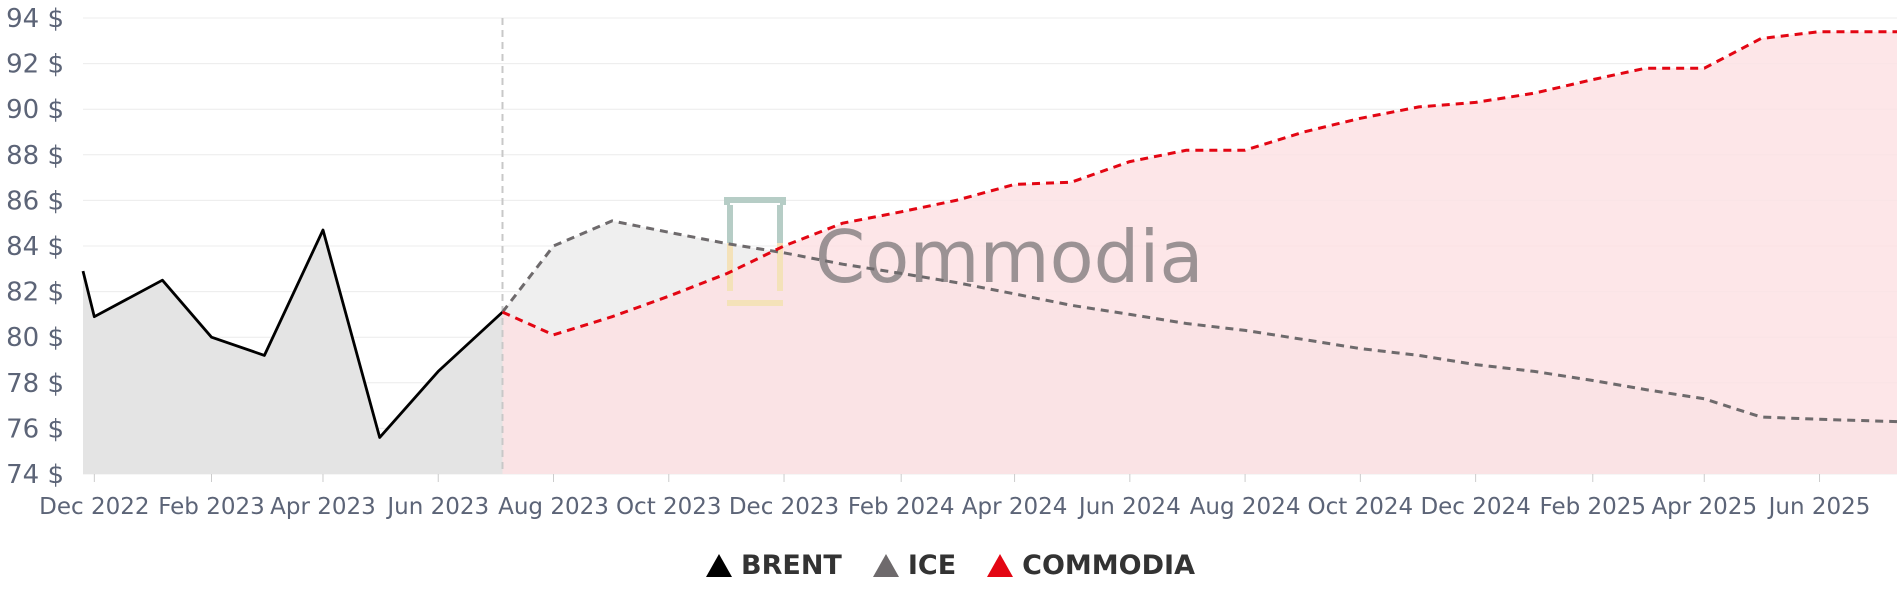 The height and width of the screenshot is (590, 1900). What do you see at coordinates (1704, 507) in the screenshot?
I see `x-tick-label: Apr 2025` at bounding box center [1704, 507].